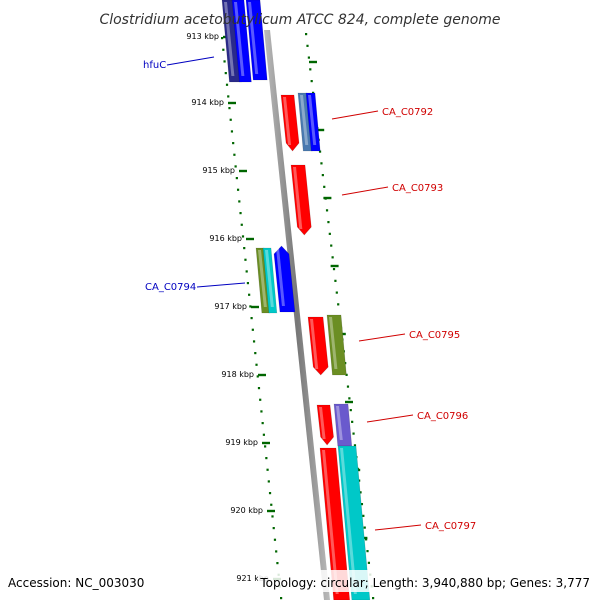  What do you see at coordinates (333, 343) in the screenshot?
I see `gene-block-ca-c0795-olive-shine` at bounding box center [333, 343].